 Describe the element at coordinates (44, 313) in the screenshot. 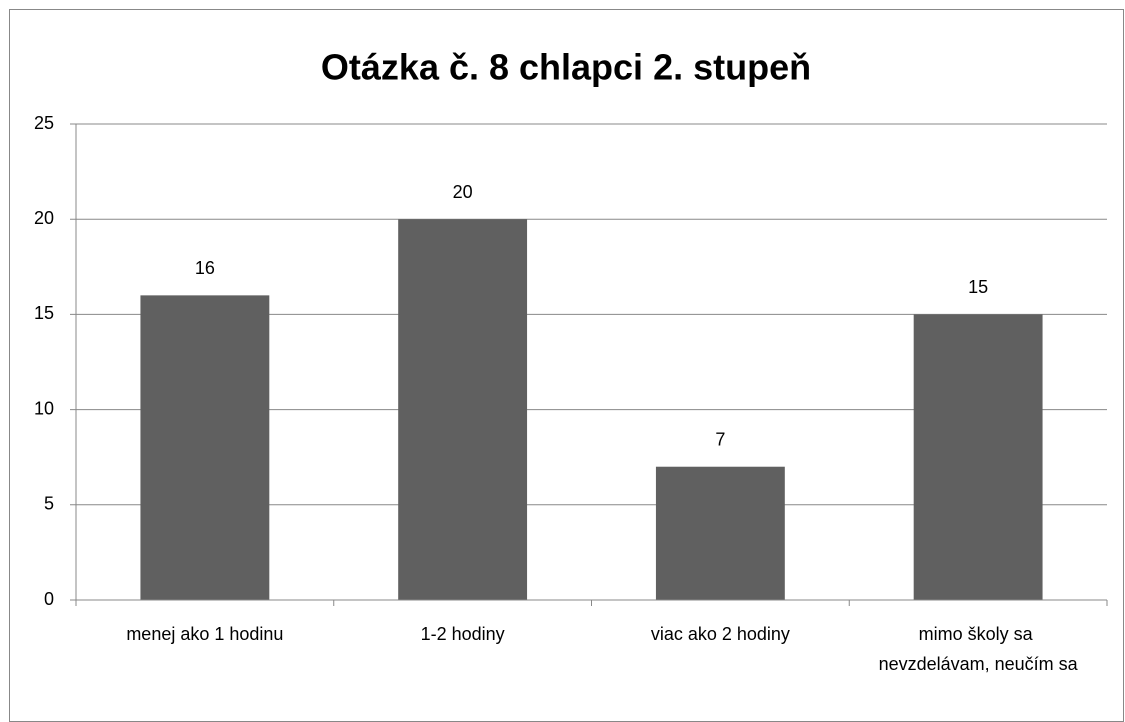

I see `y-tick-label: 15` at that location.